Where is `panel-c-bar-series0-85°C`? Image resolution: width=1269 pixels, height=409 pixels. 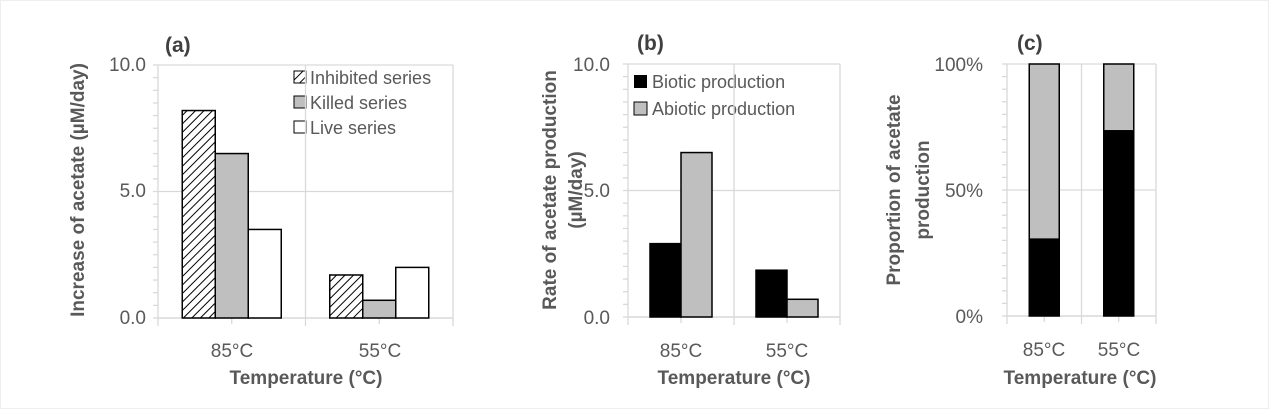
panel-c-bar-series0-85°C is located at coordinates (1044, 277).